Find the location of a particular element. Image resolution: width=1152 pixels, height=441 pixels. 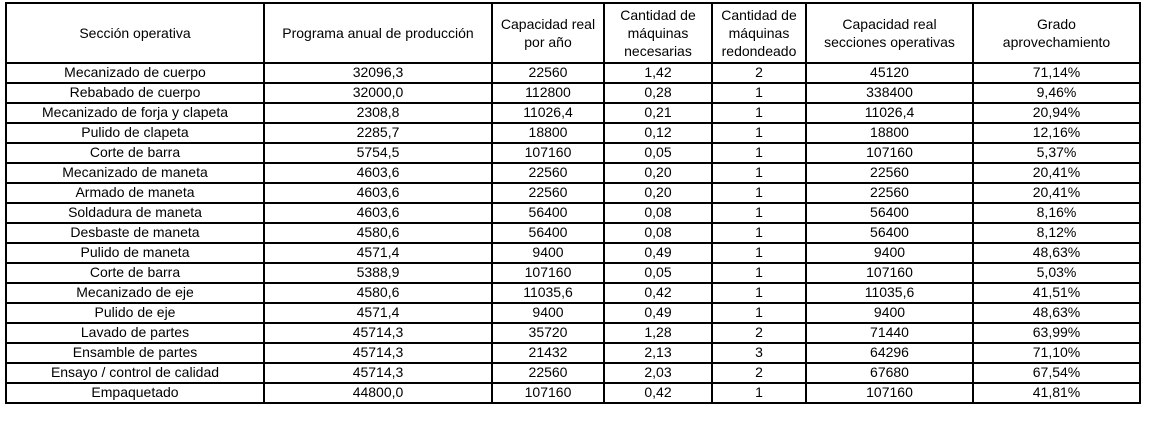

cell-seccion-operativa: Ensayo / control de calidad is located at coordinates (135, 373).